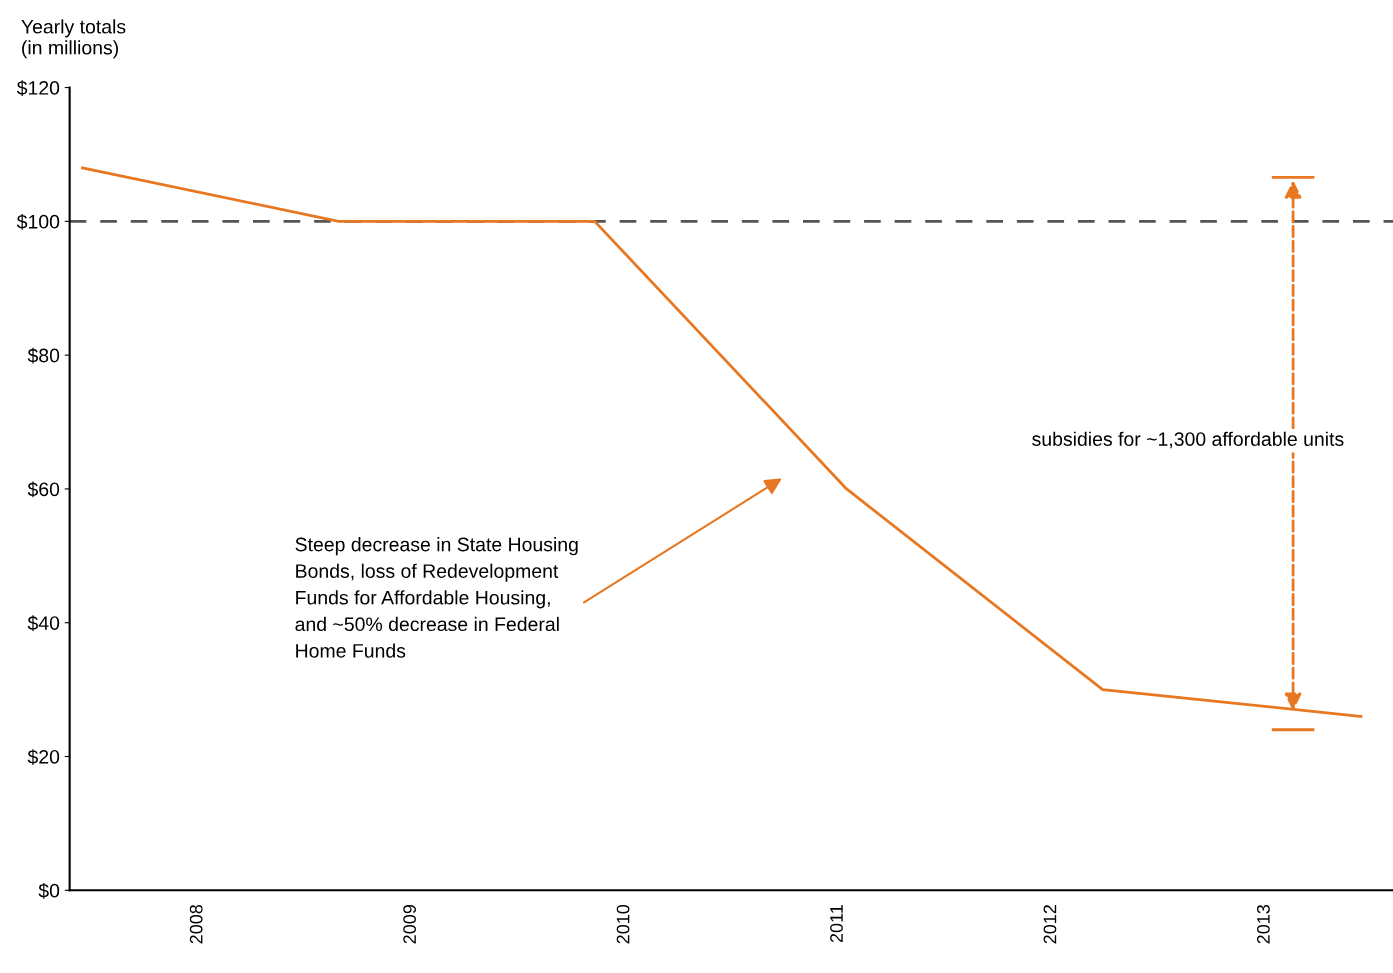 Image resolution: width=1393 pixels, height=973 pixels. Describe the element at coordinates (836, 924) in the screenshot. I see `x-tick-label: 2011` at that location.